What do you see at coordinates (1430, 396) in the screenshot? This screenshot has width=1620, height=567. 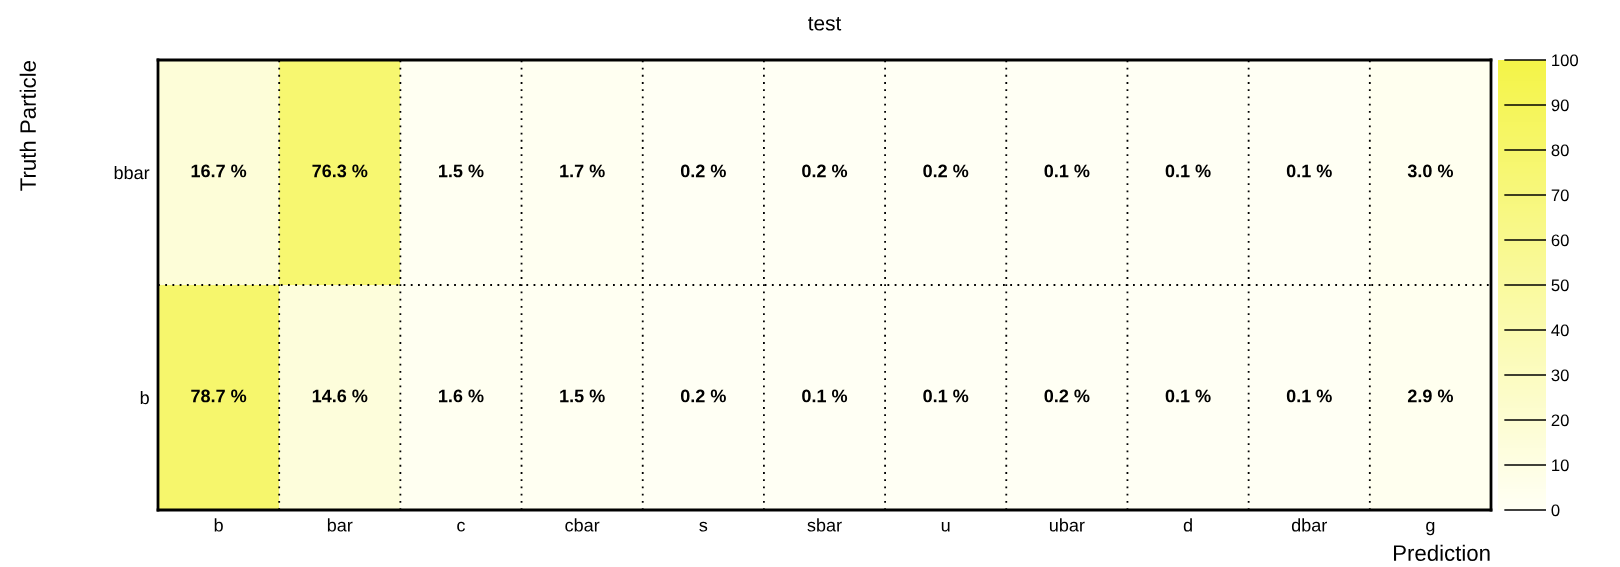 I see `data-label: 2.9 %` at bounding box center [1430, 396].